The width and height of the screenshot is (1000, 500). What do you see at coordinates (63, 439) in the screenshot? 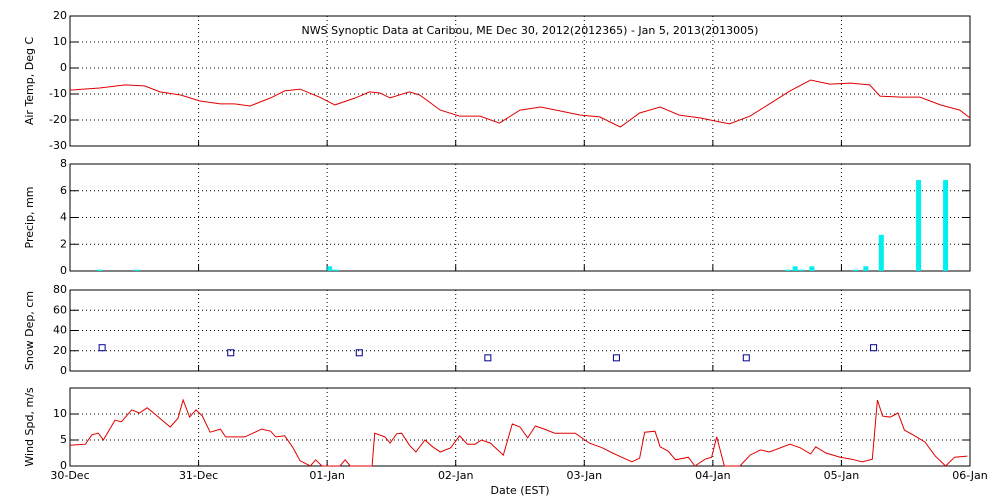
I see `y-tick-label: 5` at bounding box center [63, 439].